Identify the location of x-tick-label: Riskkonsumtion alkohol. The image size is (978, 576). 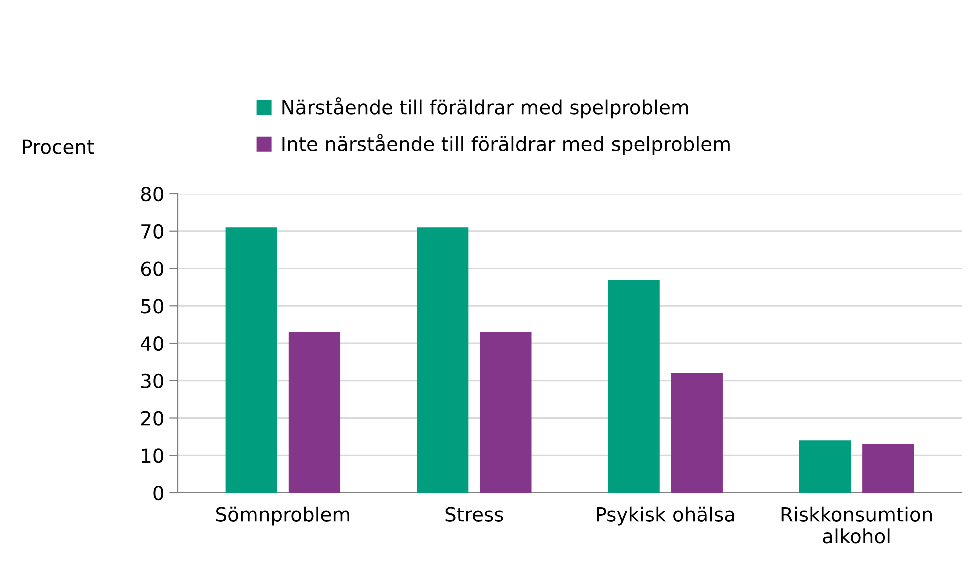
(857, 525).